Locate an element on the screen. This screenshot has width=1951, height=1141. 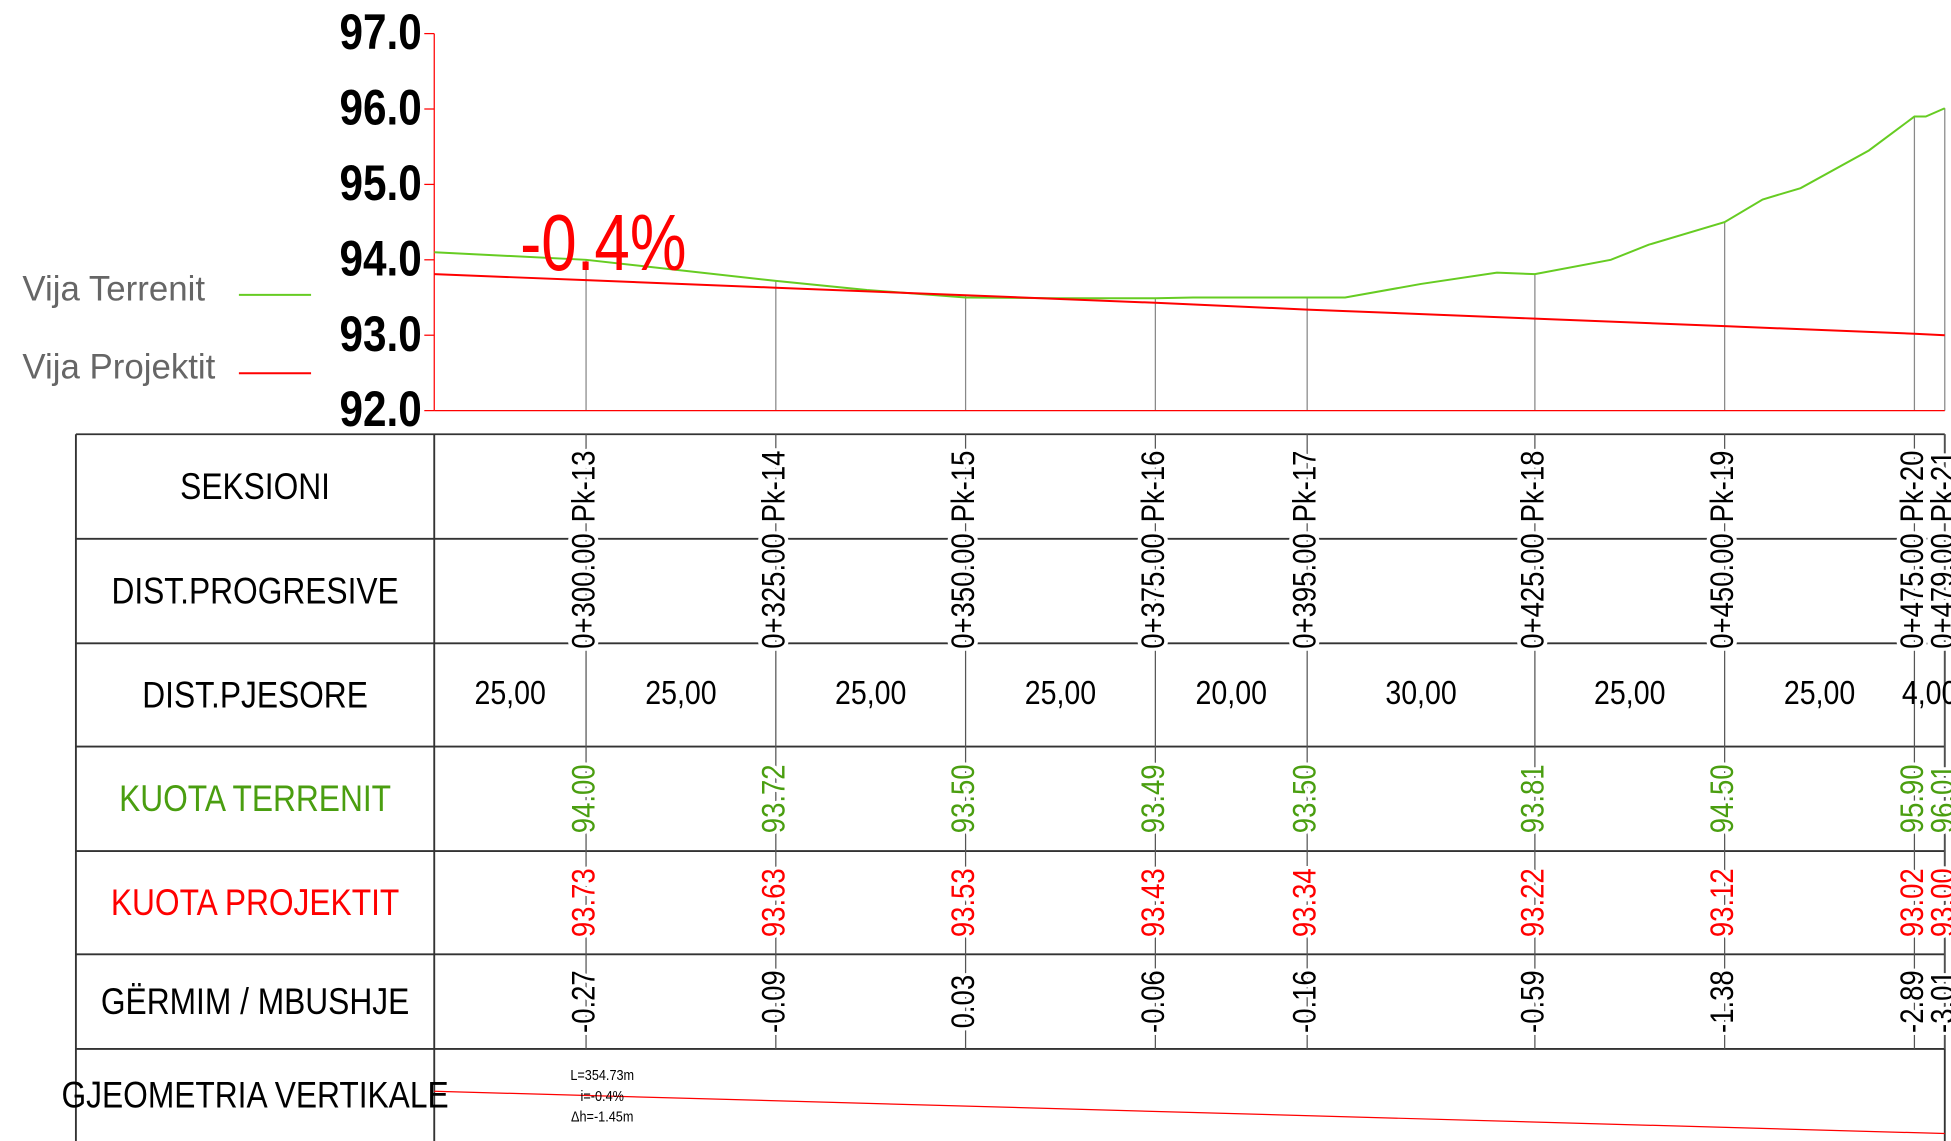
table-cell: 0+325.00 is located at coordinates (774, 590).